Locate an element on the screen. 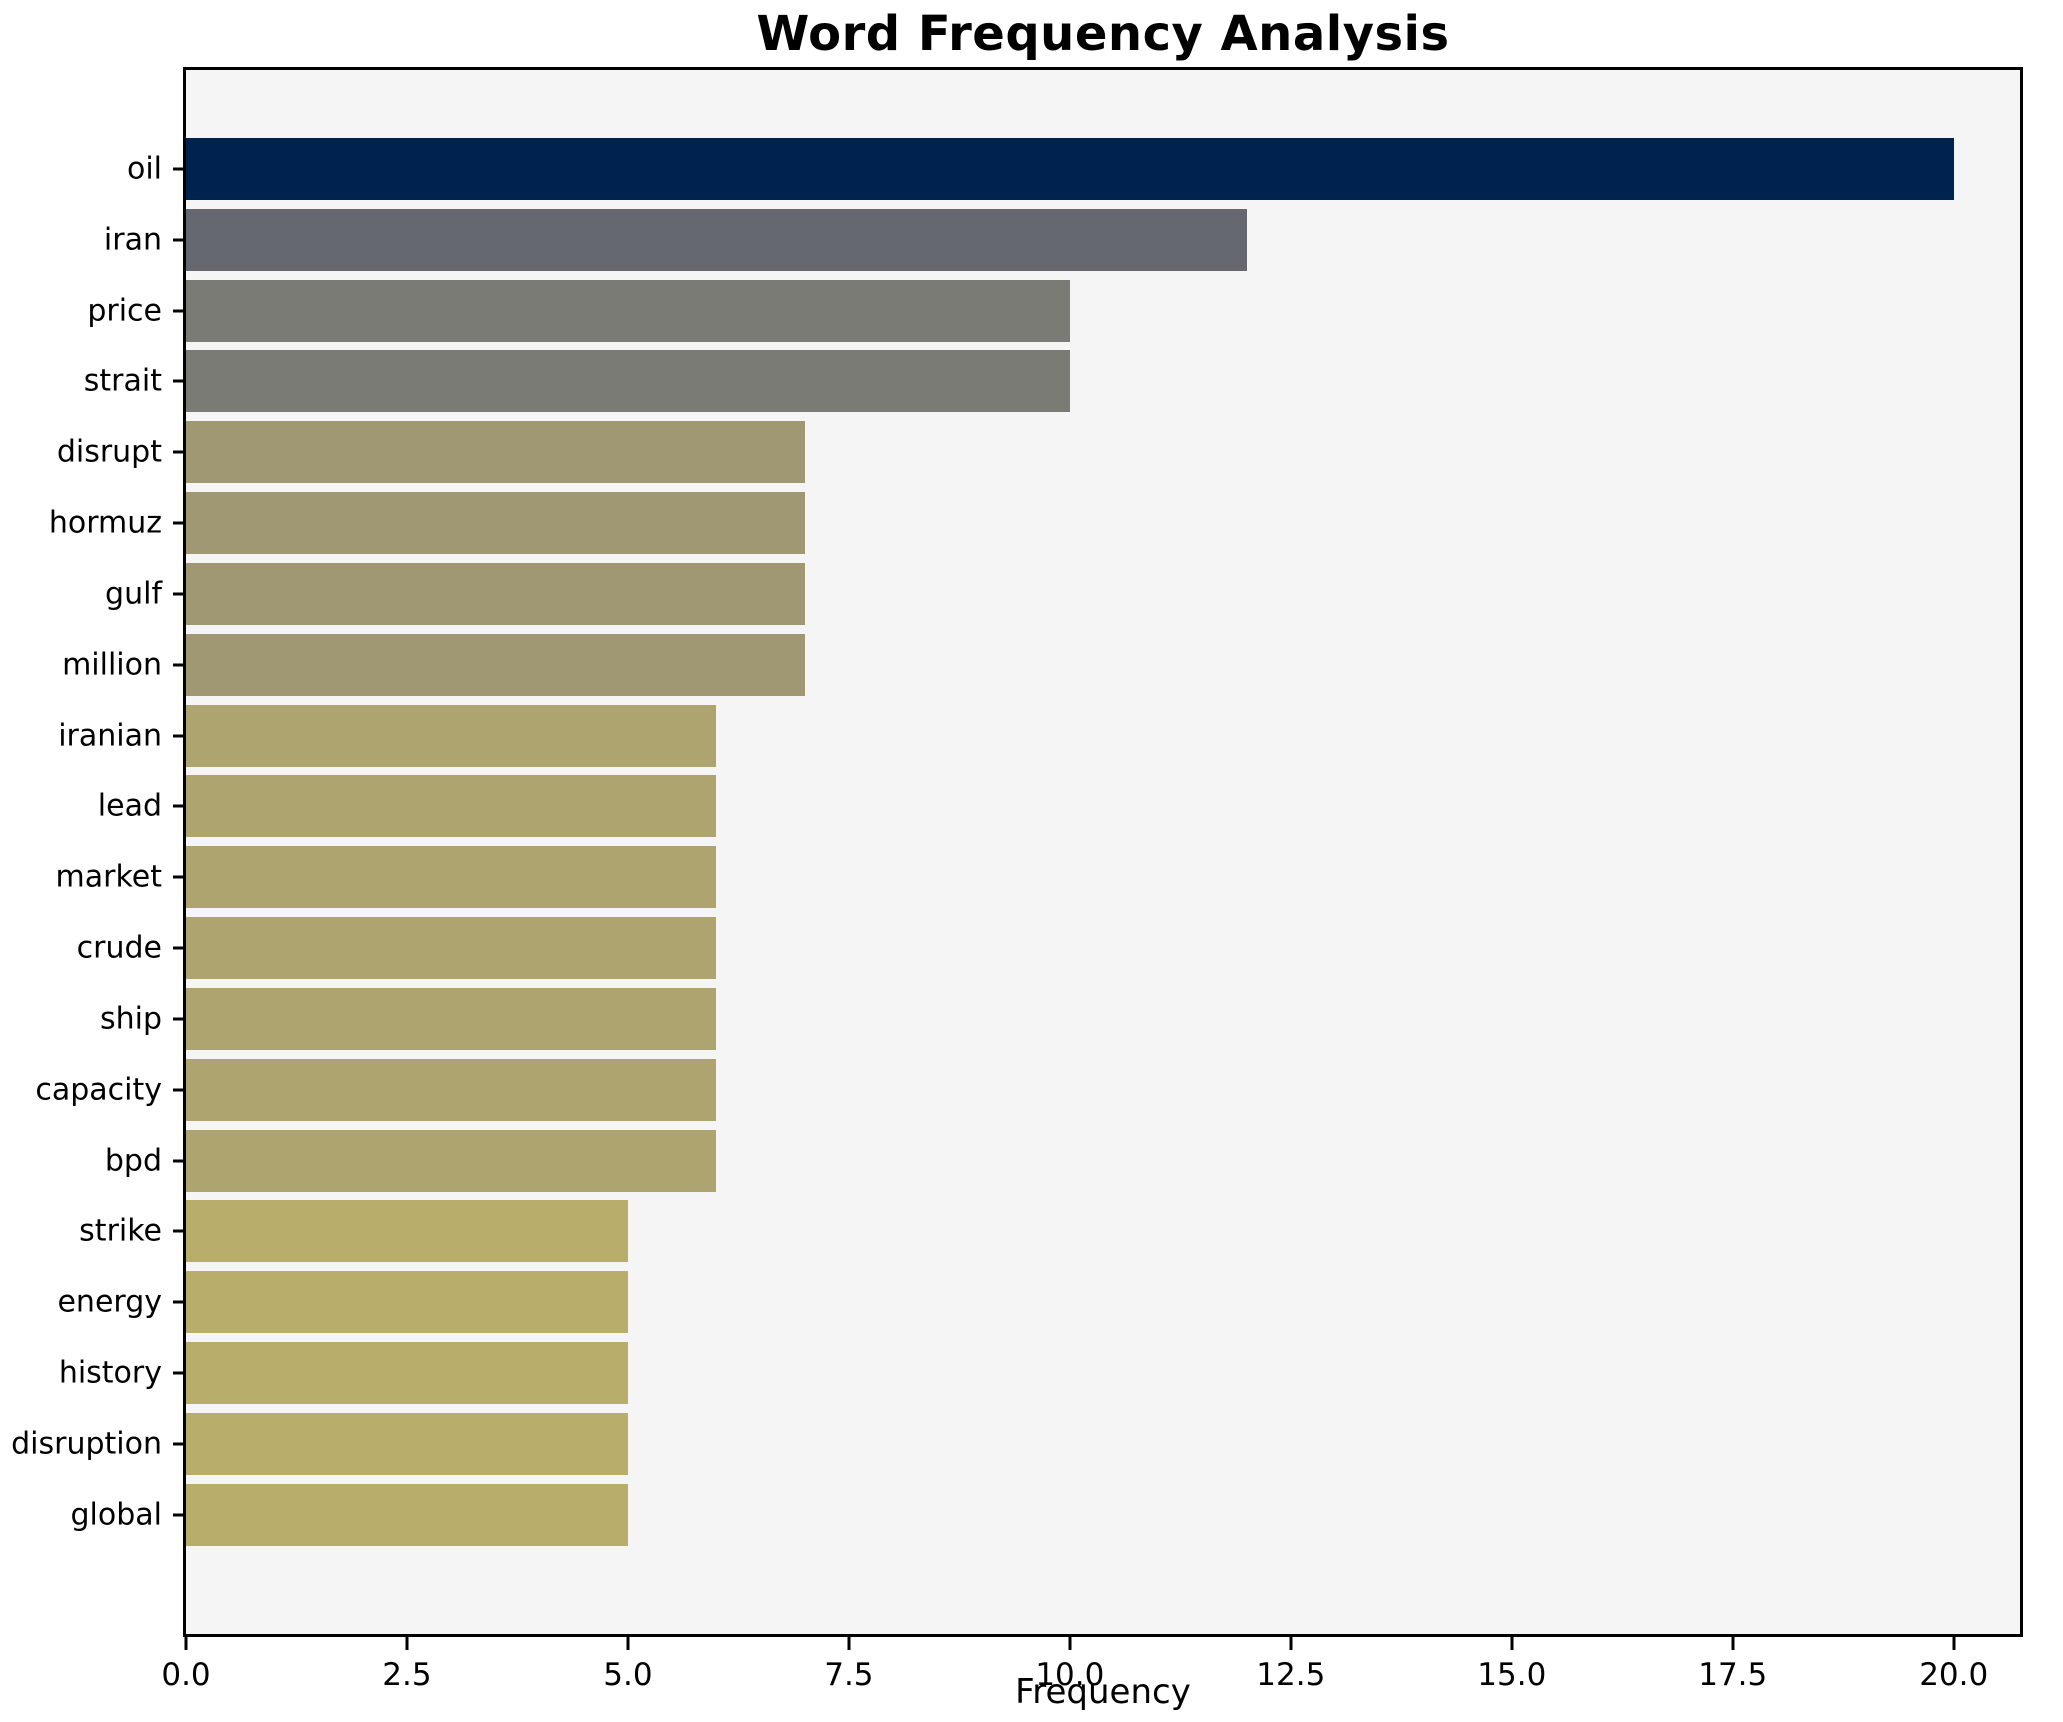 The width and height of the screenshot is (2063, 1722). bar-row: million is located at coordinates (1041, 664).